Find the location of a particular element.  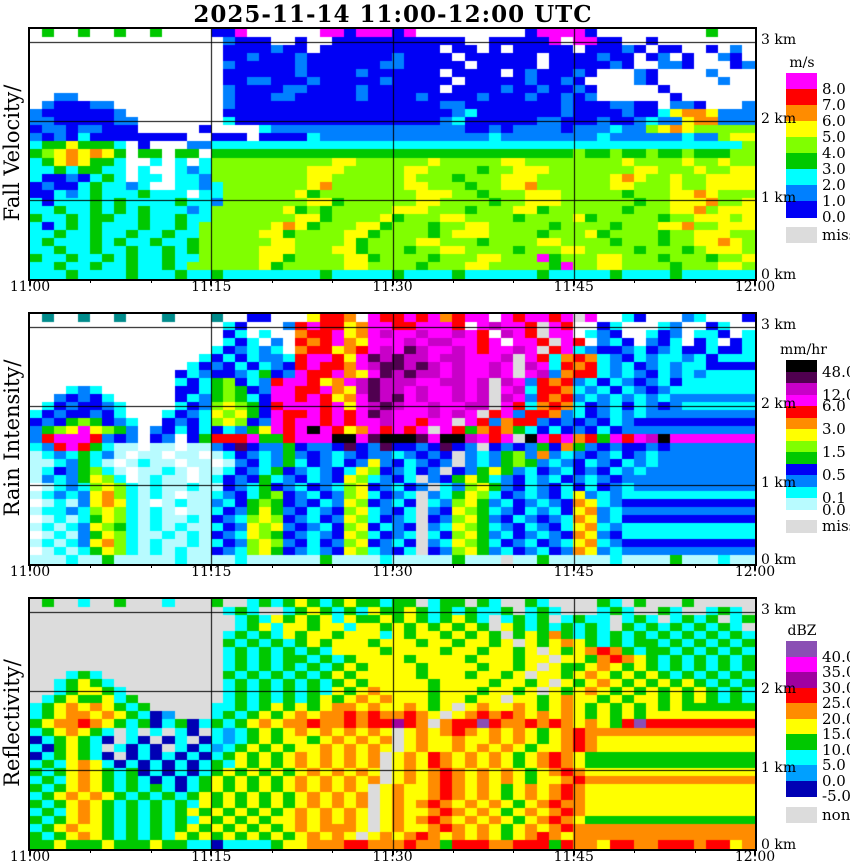

colorbar-tick-label: 10.0 is located at coordinates (836, 749).